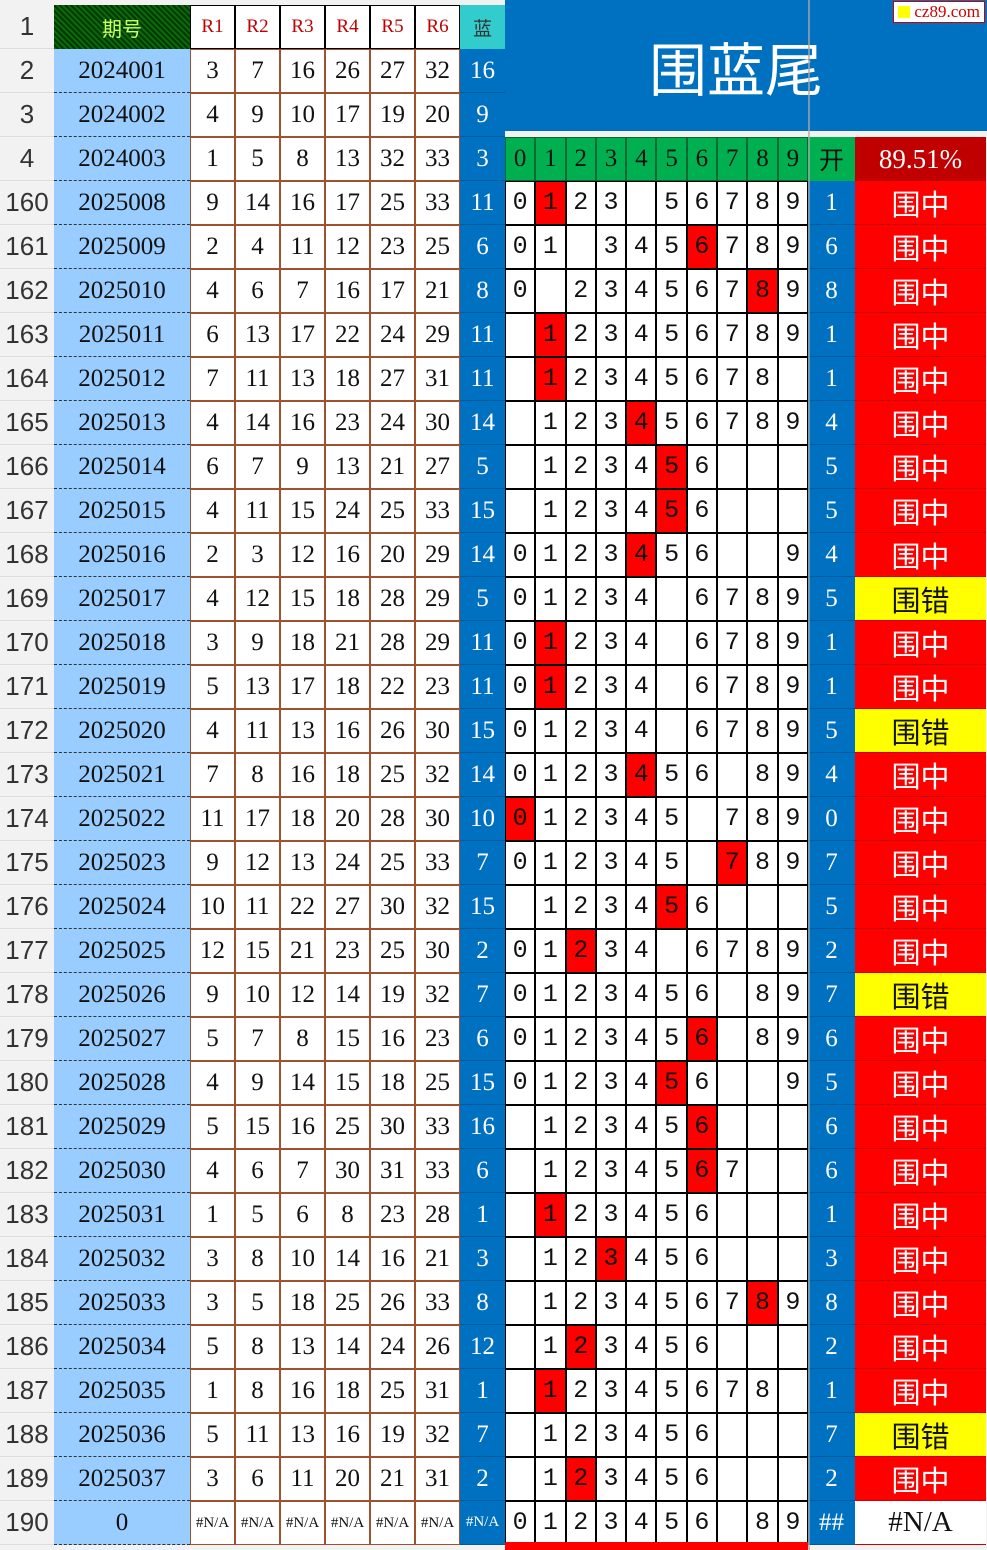  What do you see at coordinates (831, 1171) in the screenshot?
I see `open-tail-cell: 6` at bounding box center [831, 1171].